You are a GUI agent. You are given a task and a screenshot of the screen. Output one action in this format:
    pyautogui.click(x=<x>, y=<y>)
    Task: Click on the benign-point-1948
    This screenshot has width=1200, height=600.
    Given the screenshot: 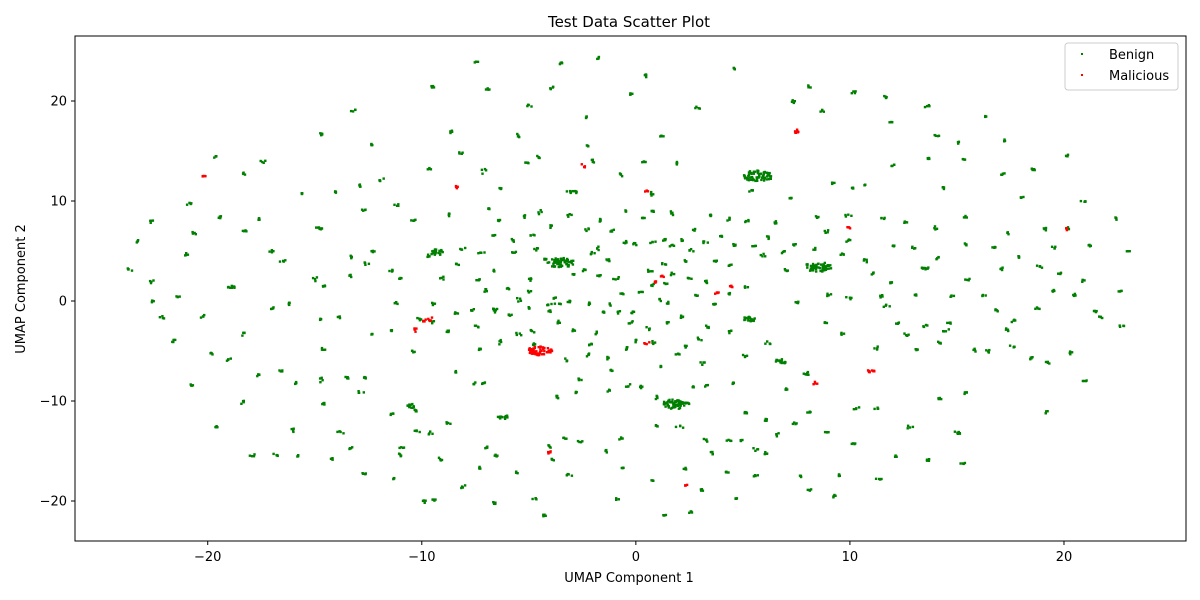 What is the action you would take?
    pyautogui.click(x=321, y=228)
    